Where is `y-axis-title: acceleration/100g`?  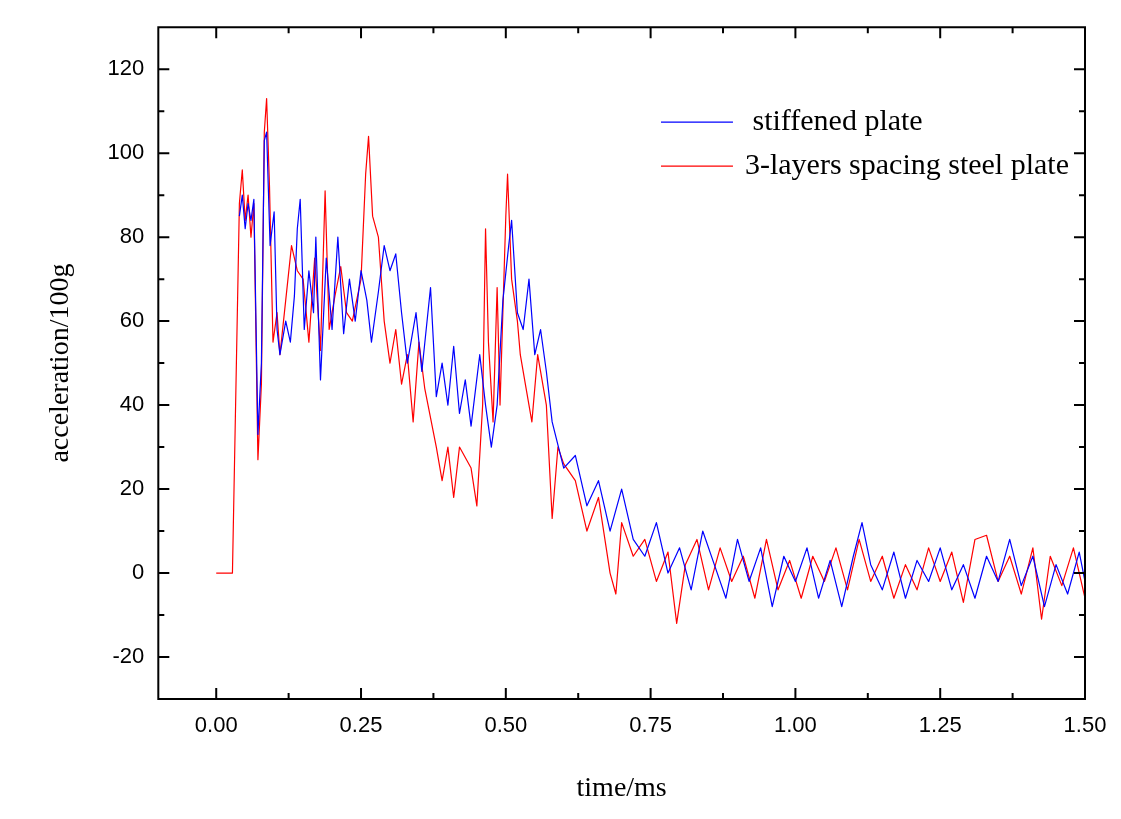 y-axis-title: acceleration/100g is located at coordinates (59, 363).